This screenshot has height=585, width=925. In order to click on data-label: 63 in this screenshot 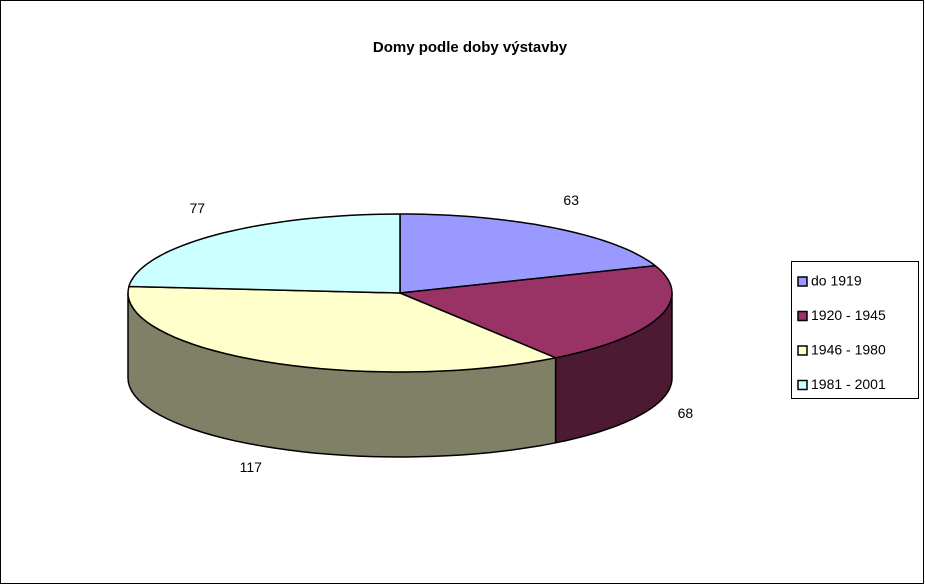, I will do `click(571, 200)`.